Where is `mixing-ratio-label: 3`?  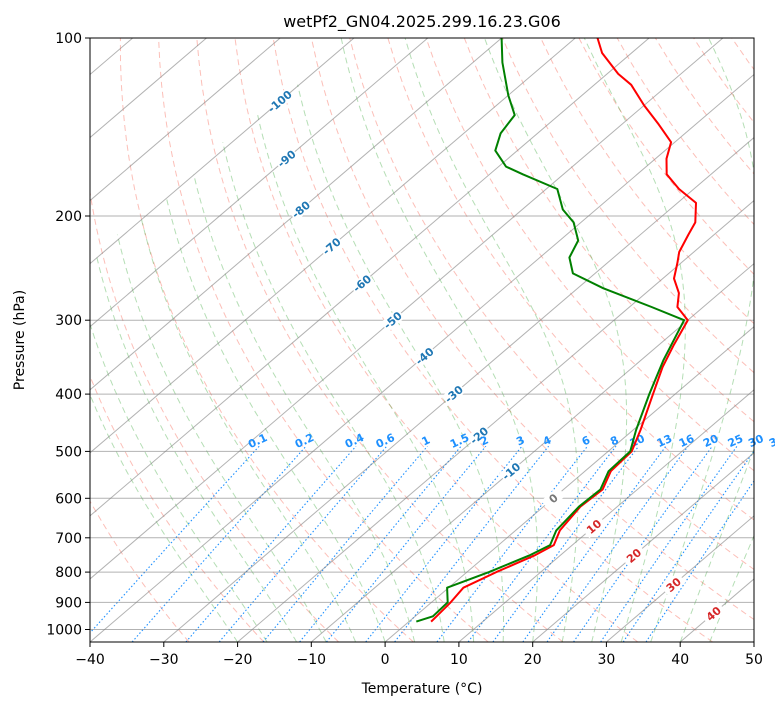
mixing-ratio-label: 3 is located at coordinates (520, 441).